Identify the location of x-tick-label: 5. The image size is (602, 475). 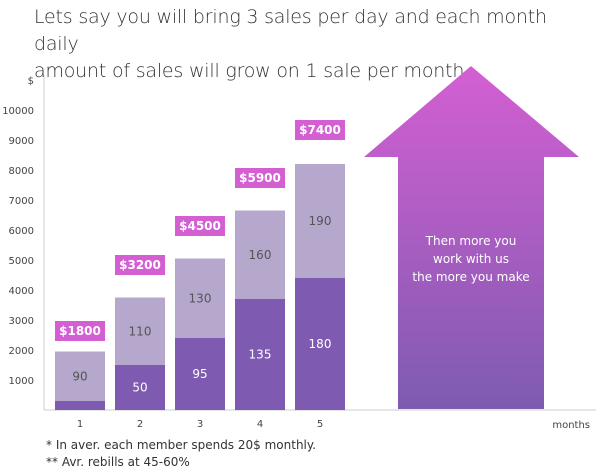
(320, 424).